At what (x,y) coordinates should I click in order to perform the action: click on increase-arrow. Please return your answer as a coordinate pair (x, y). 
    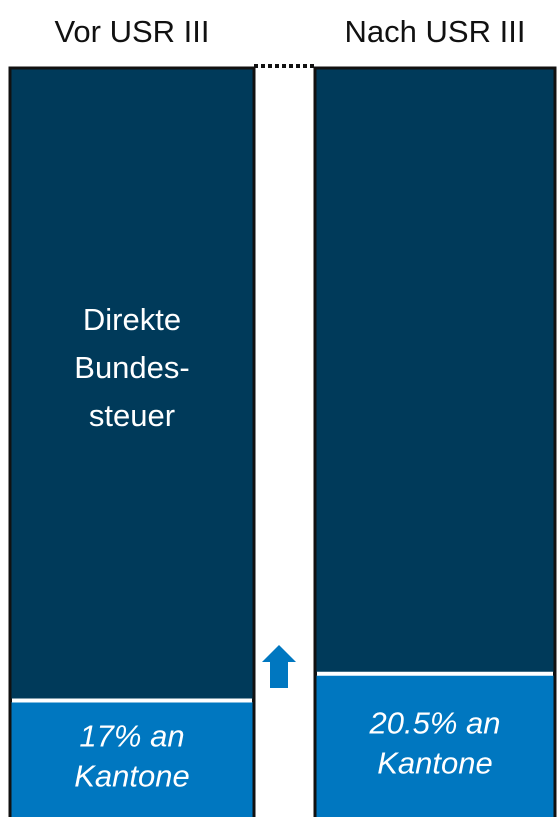
    Looking at the image, I should click on (279, 666).